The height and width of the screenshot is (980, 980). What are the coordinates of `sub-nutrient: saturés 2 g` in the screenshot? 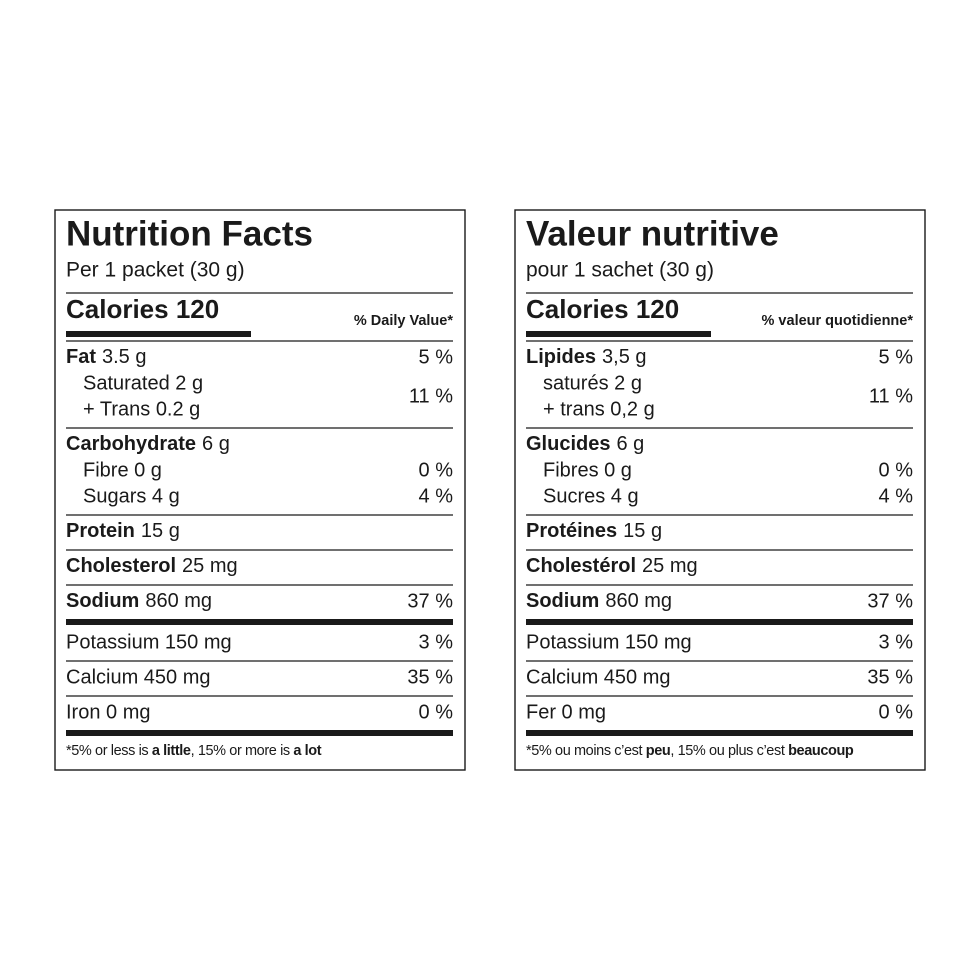 It's located at (592, 383).